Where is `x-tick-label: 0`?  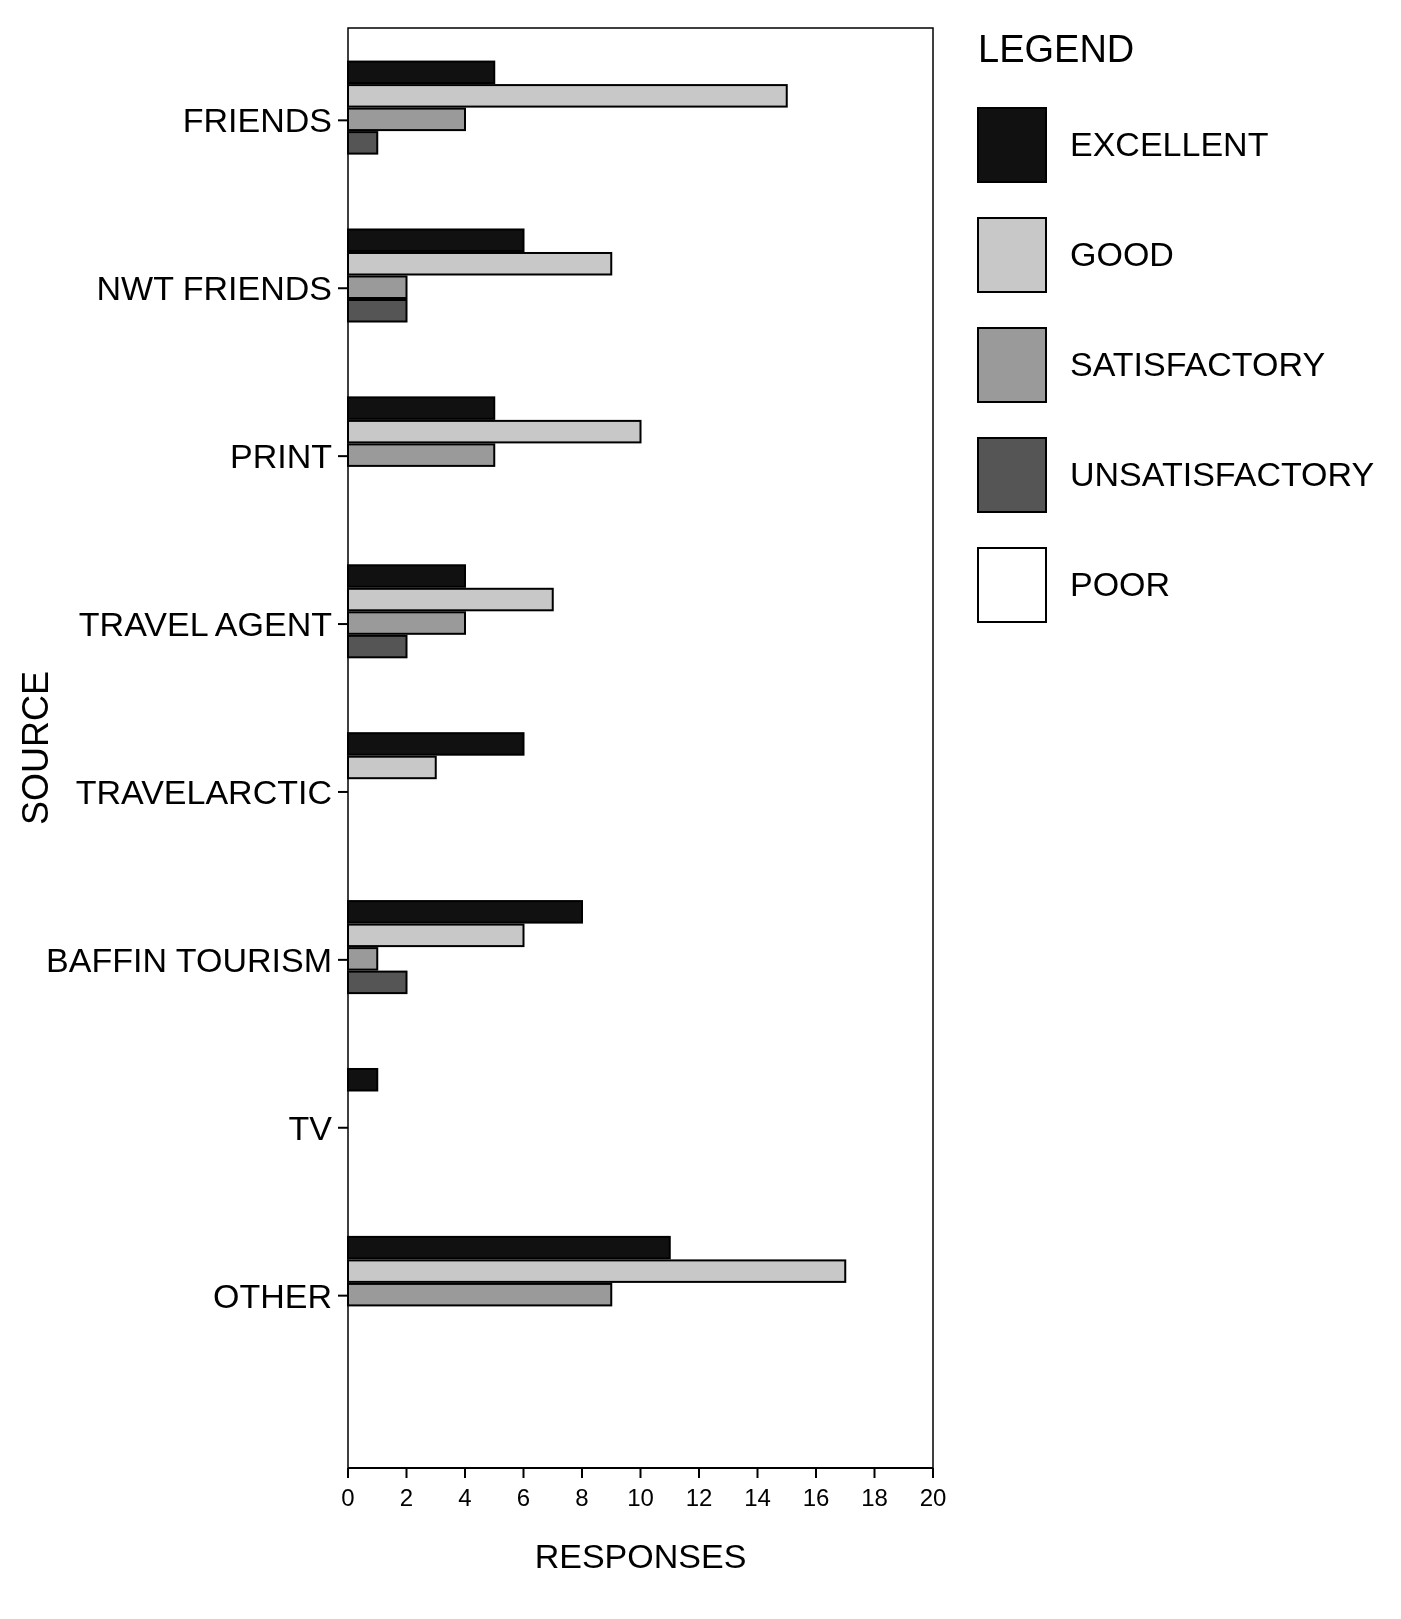 x-tick-label: 0 is located at coordinates (348, 1497).